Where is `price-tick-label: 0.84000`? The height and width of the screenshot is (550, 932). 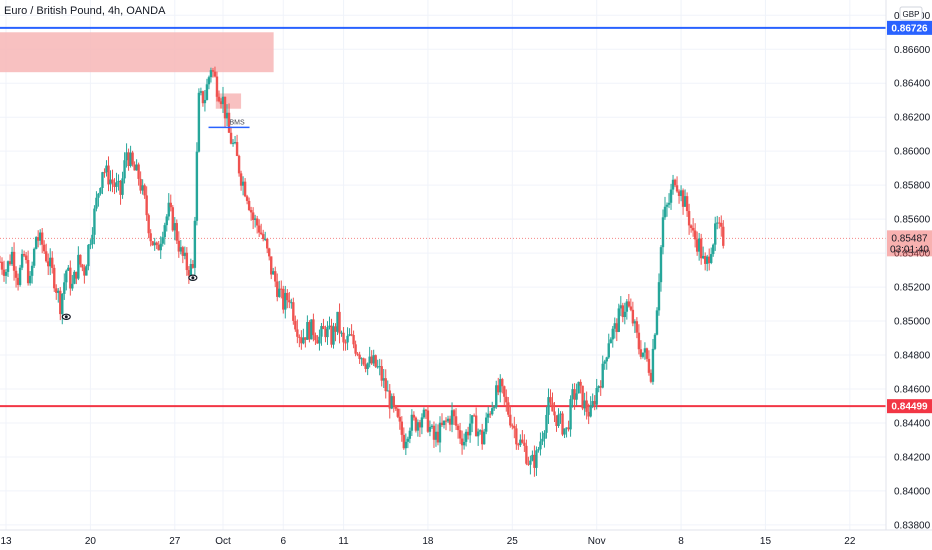 price-tick-label: 0.84000 is located at coordinates (912, 491).